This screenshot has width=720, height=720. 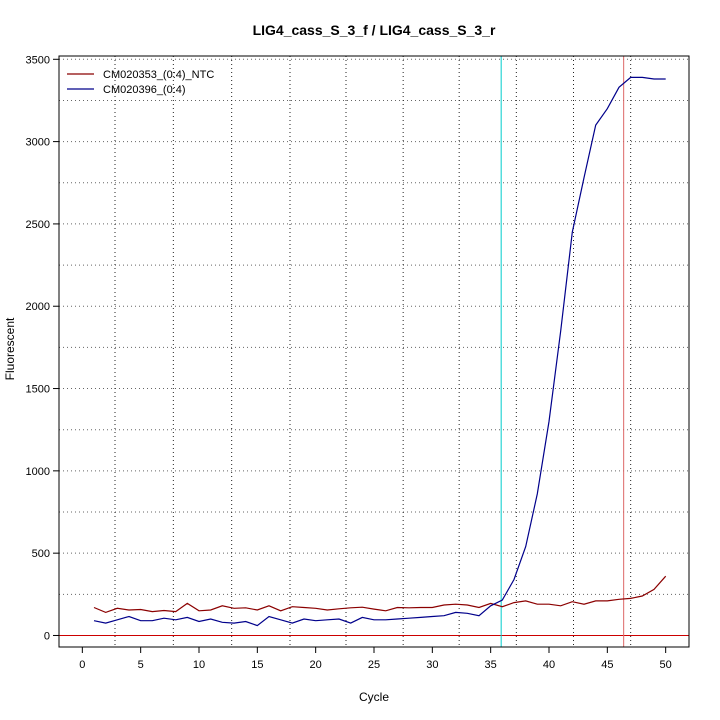 What do you see at coordinates (82, 665) in the screenshot?
I see `x-tick-label: 0` at bounding box center [82, 665].